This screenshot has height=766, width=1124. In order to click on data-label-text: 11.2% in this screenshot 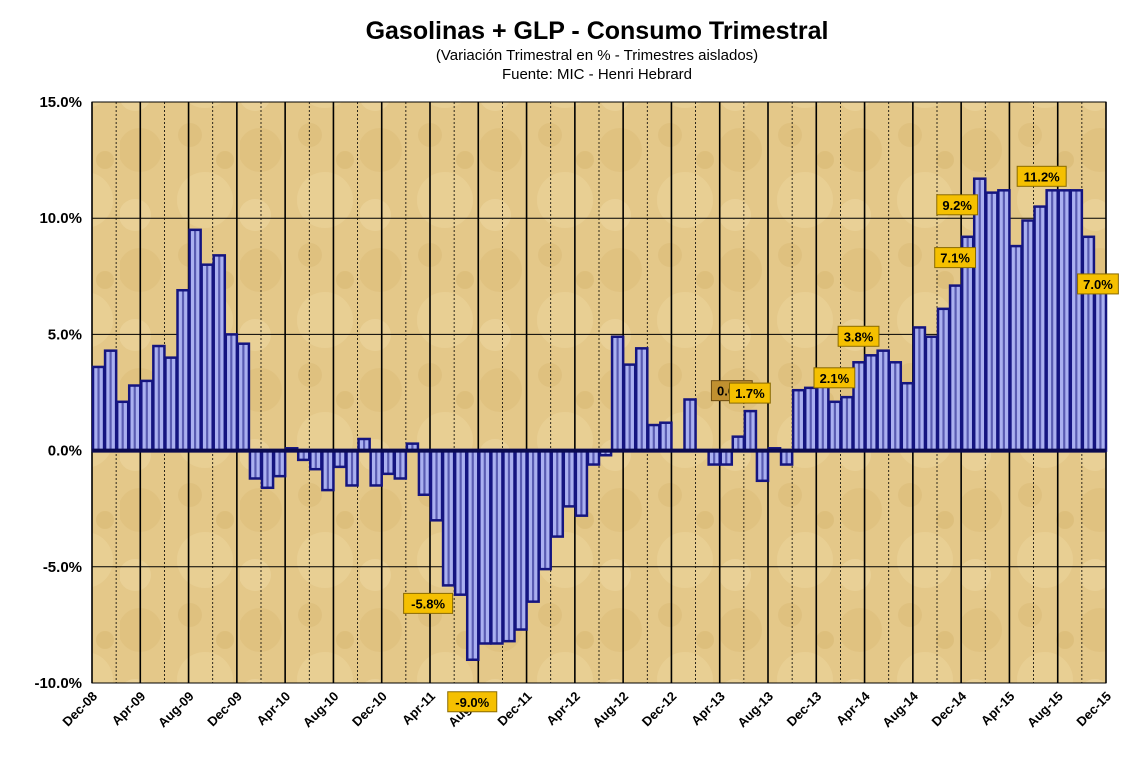, I will do `click(1042, 176)`.